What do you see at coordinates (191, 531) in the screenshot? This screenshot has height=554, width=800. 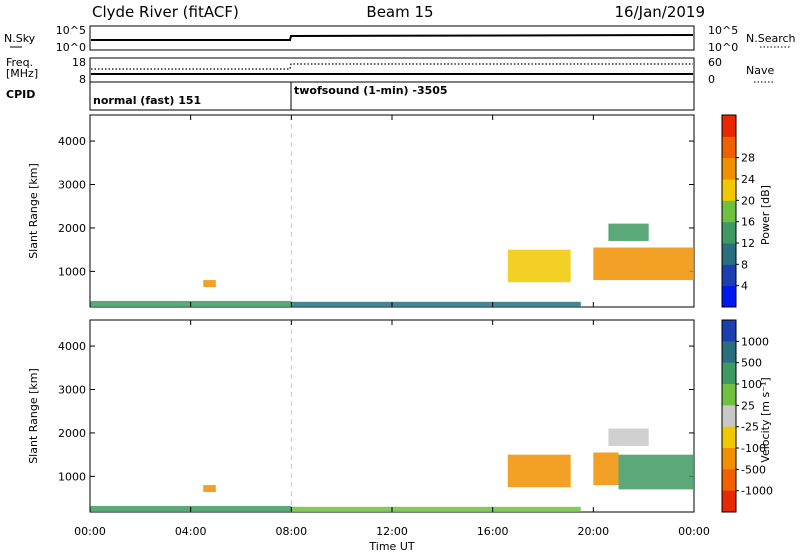 I see `x-tick-label: 04:00` at bounding box center [191, 531].